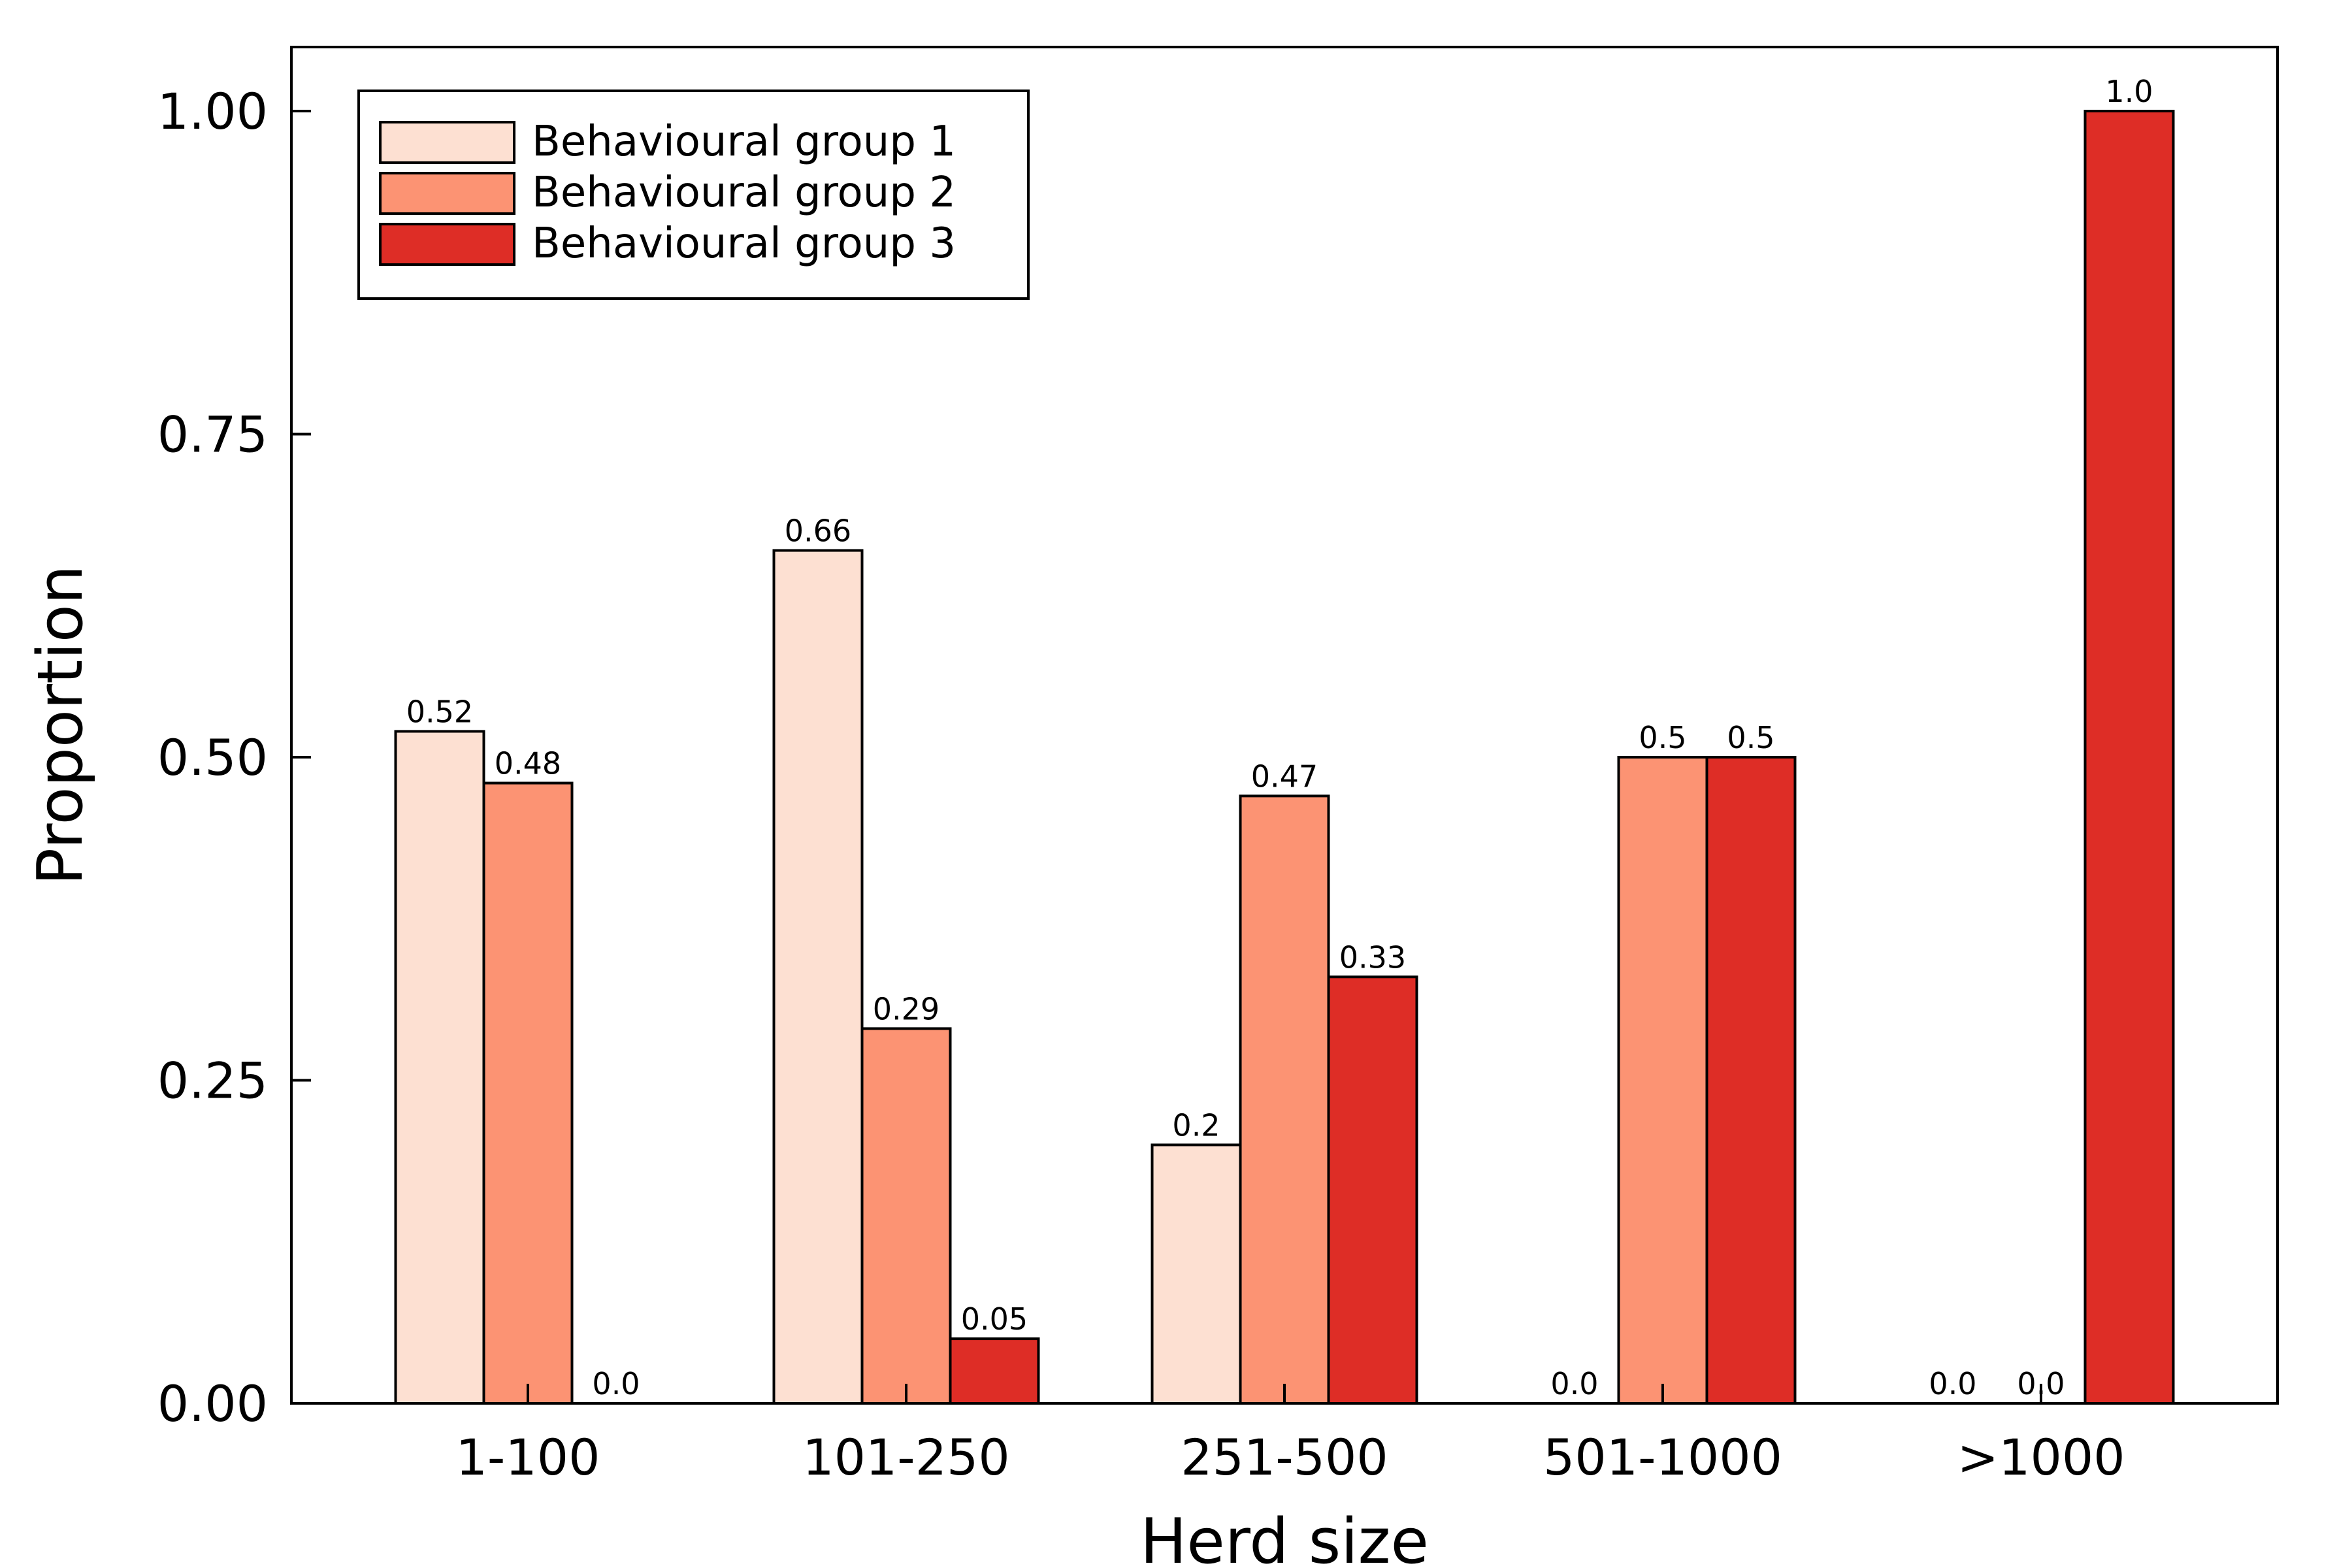  I want to click on y-axis-title: Proportion, so click(61, 725).